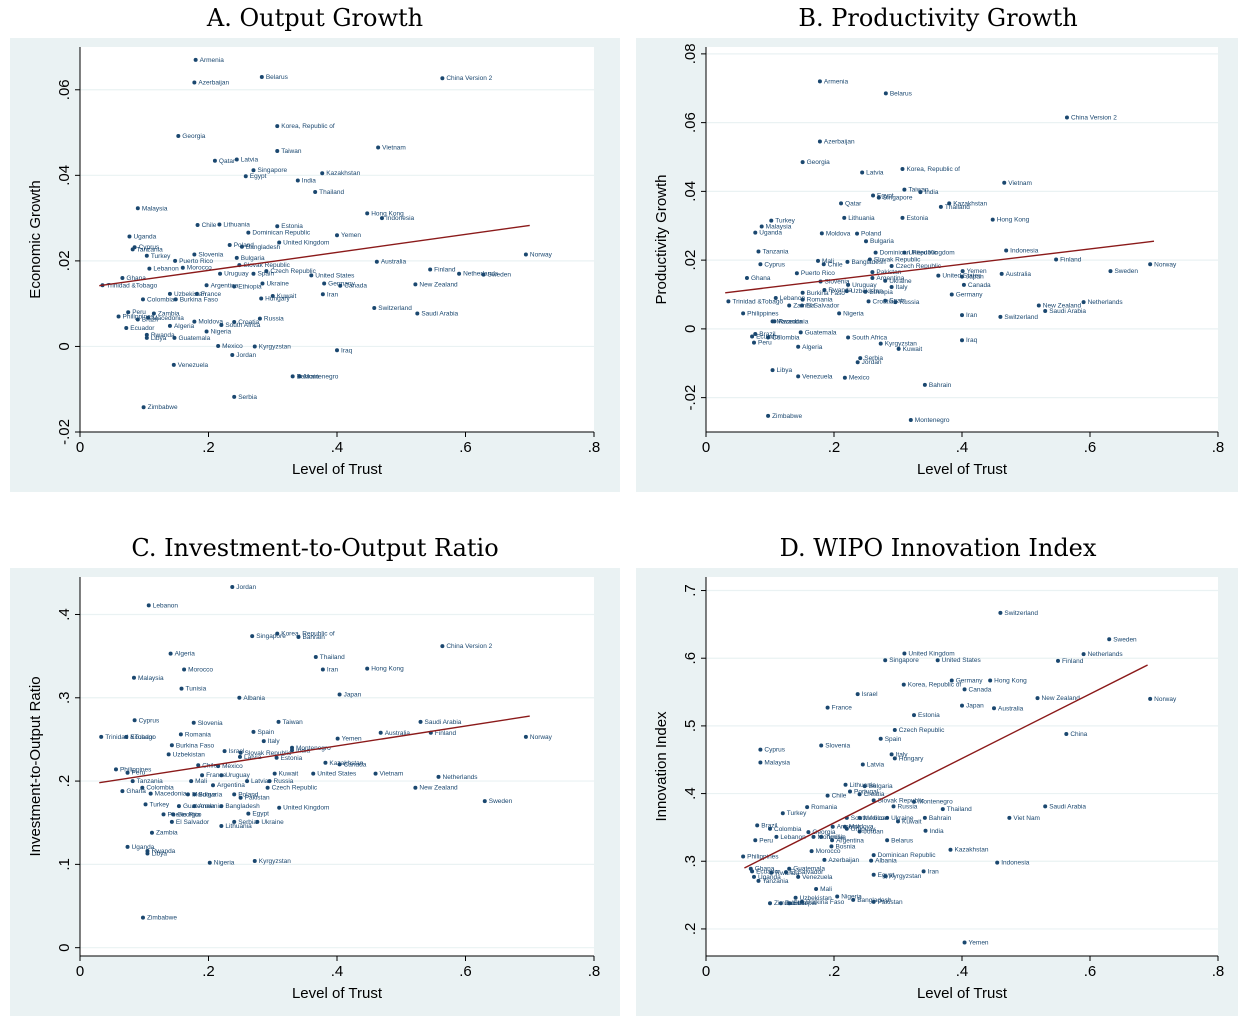 The height and width of the screenshot is (1019, 1238). Describe the element at coordinates (387, 213) in the screenshot. I see `data-point-label: Hong Kong` at that location.